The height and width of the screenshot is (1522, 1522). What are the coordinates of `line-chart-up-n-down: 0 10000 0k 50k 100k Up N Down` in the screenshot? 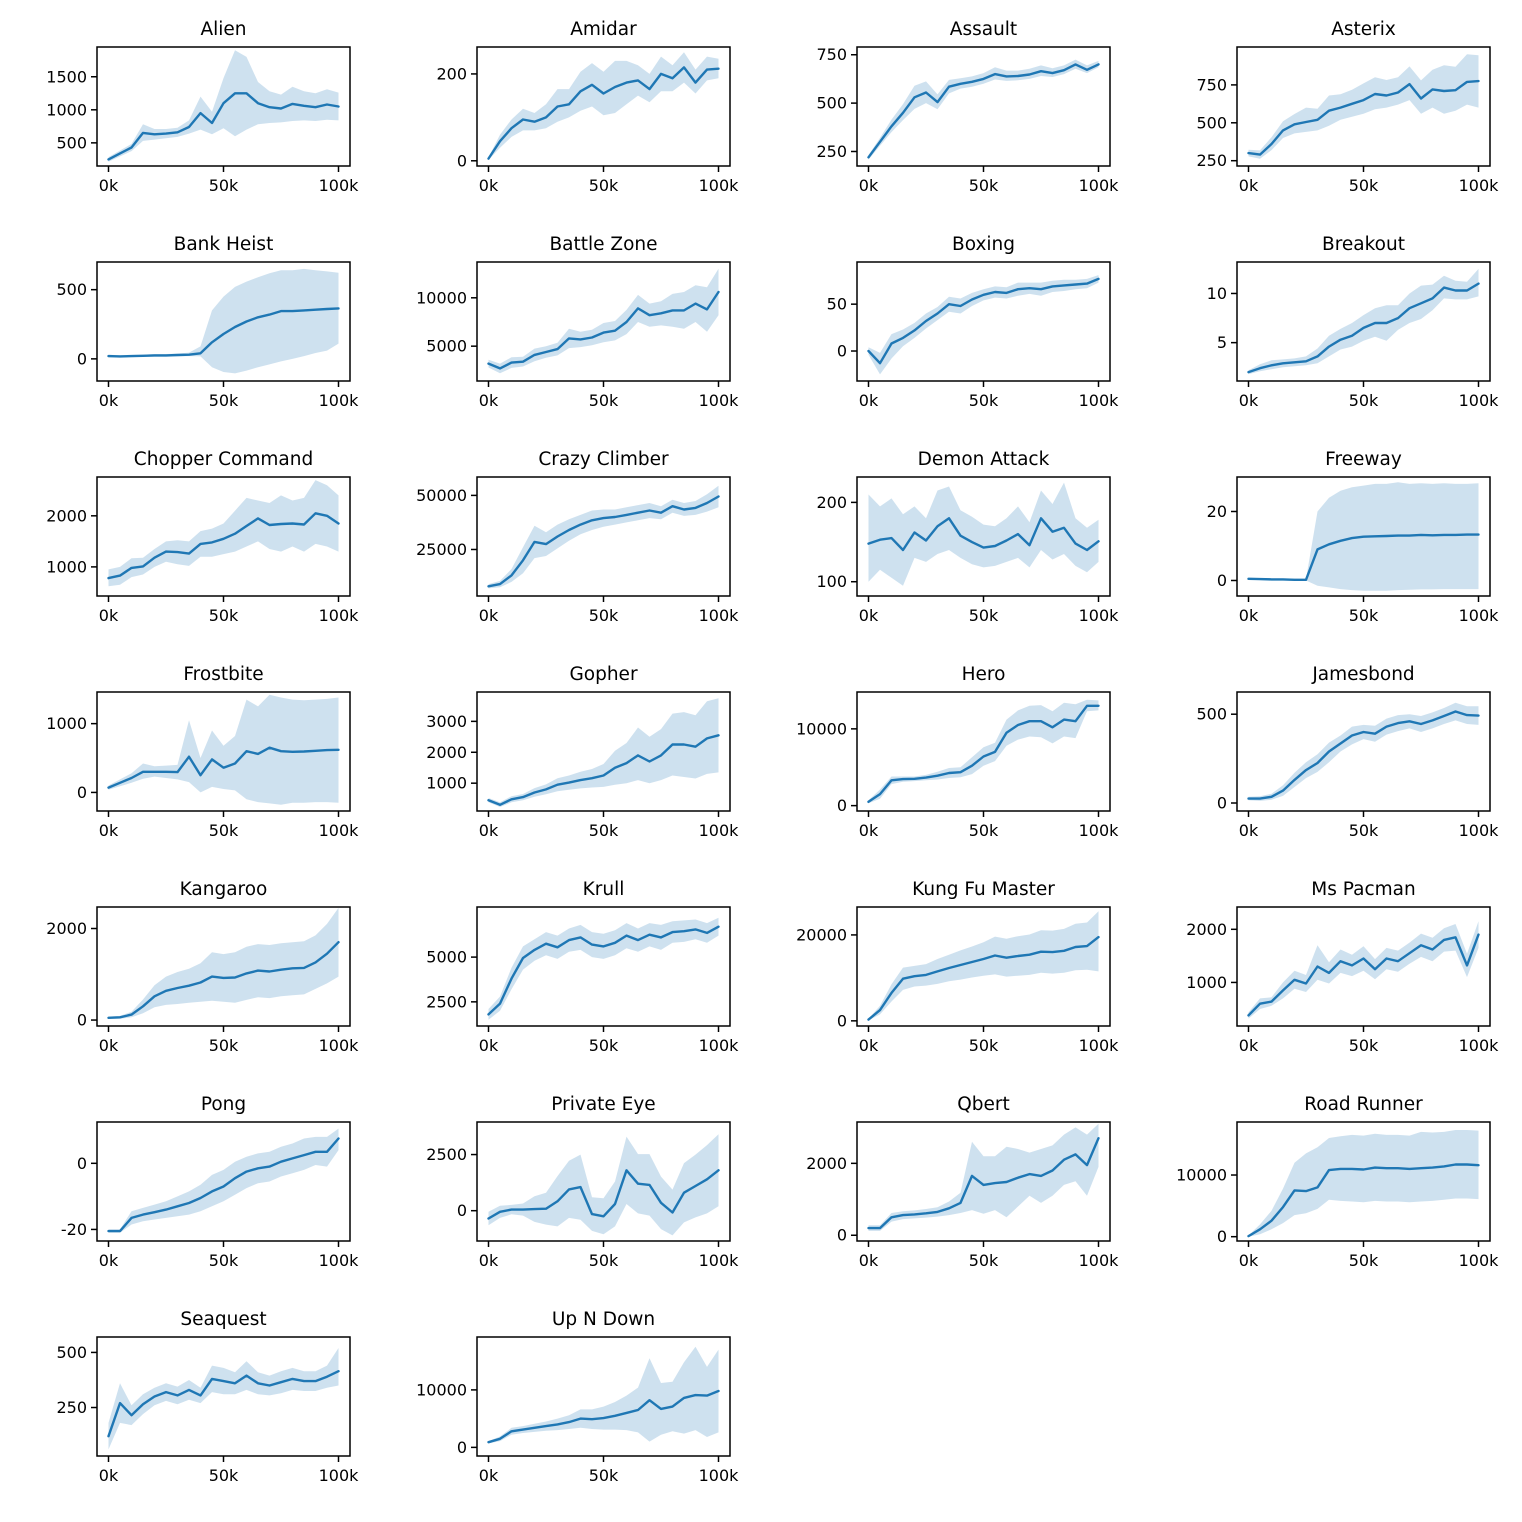 It's located at (577, 1397).